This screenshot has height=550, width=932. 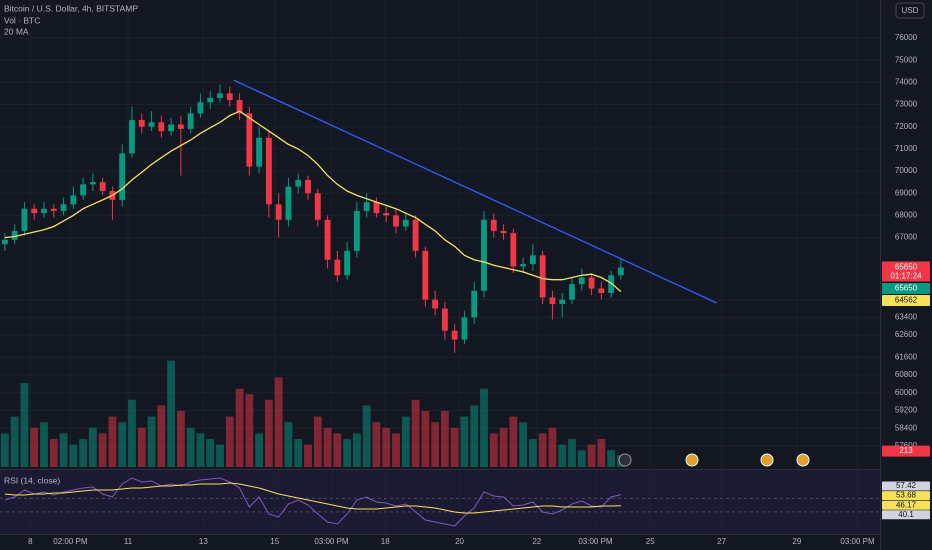 What do you see at coordinates (625, 460) in the screenshot?
I see `alert-icon` at bounding box center [625, 460].